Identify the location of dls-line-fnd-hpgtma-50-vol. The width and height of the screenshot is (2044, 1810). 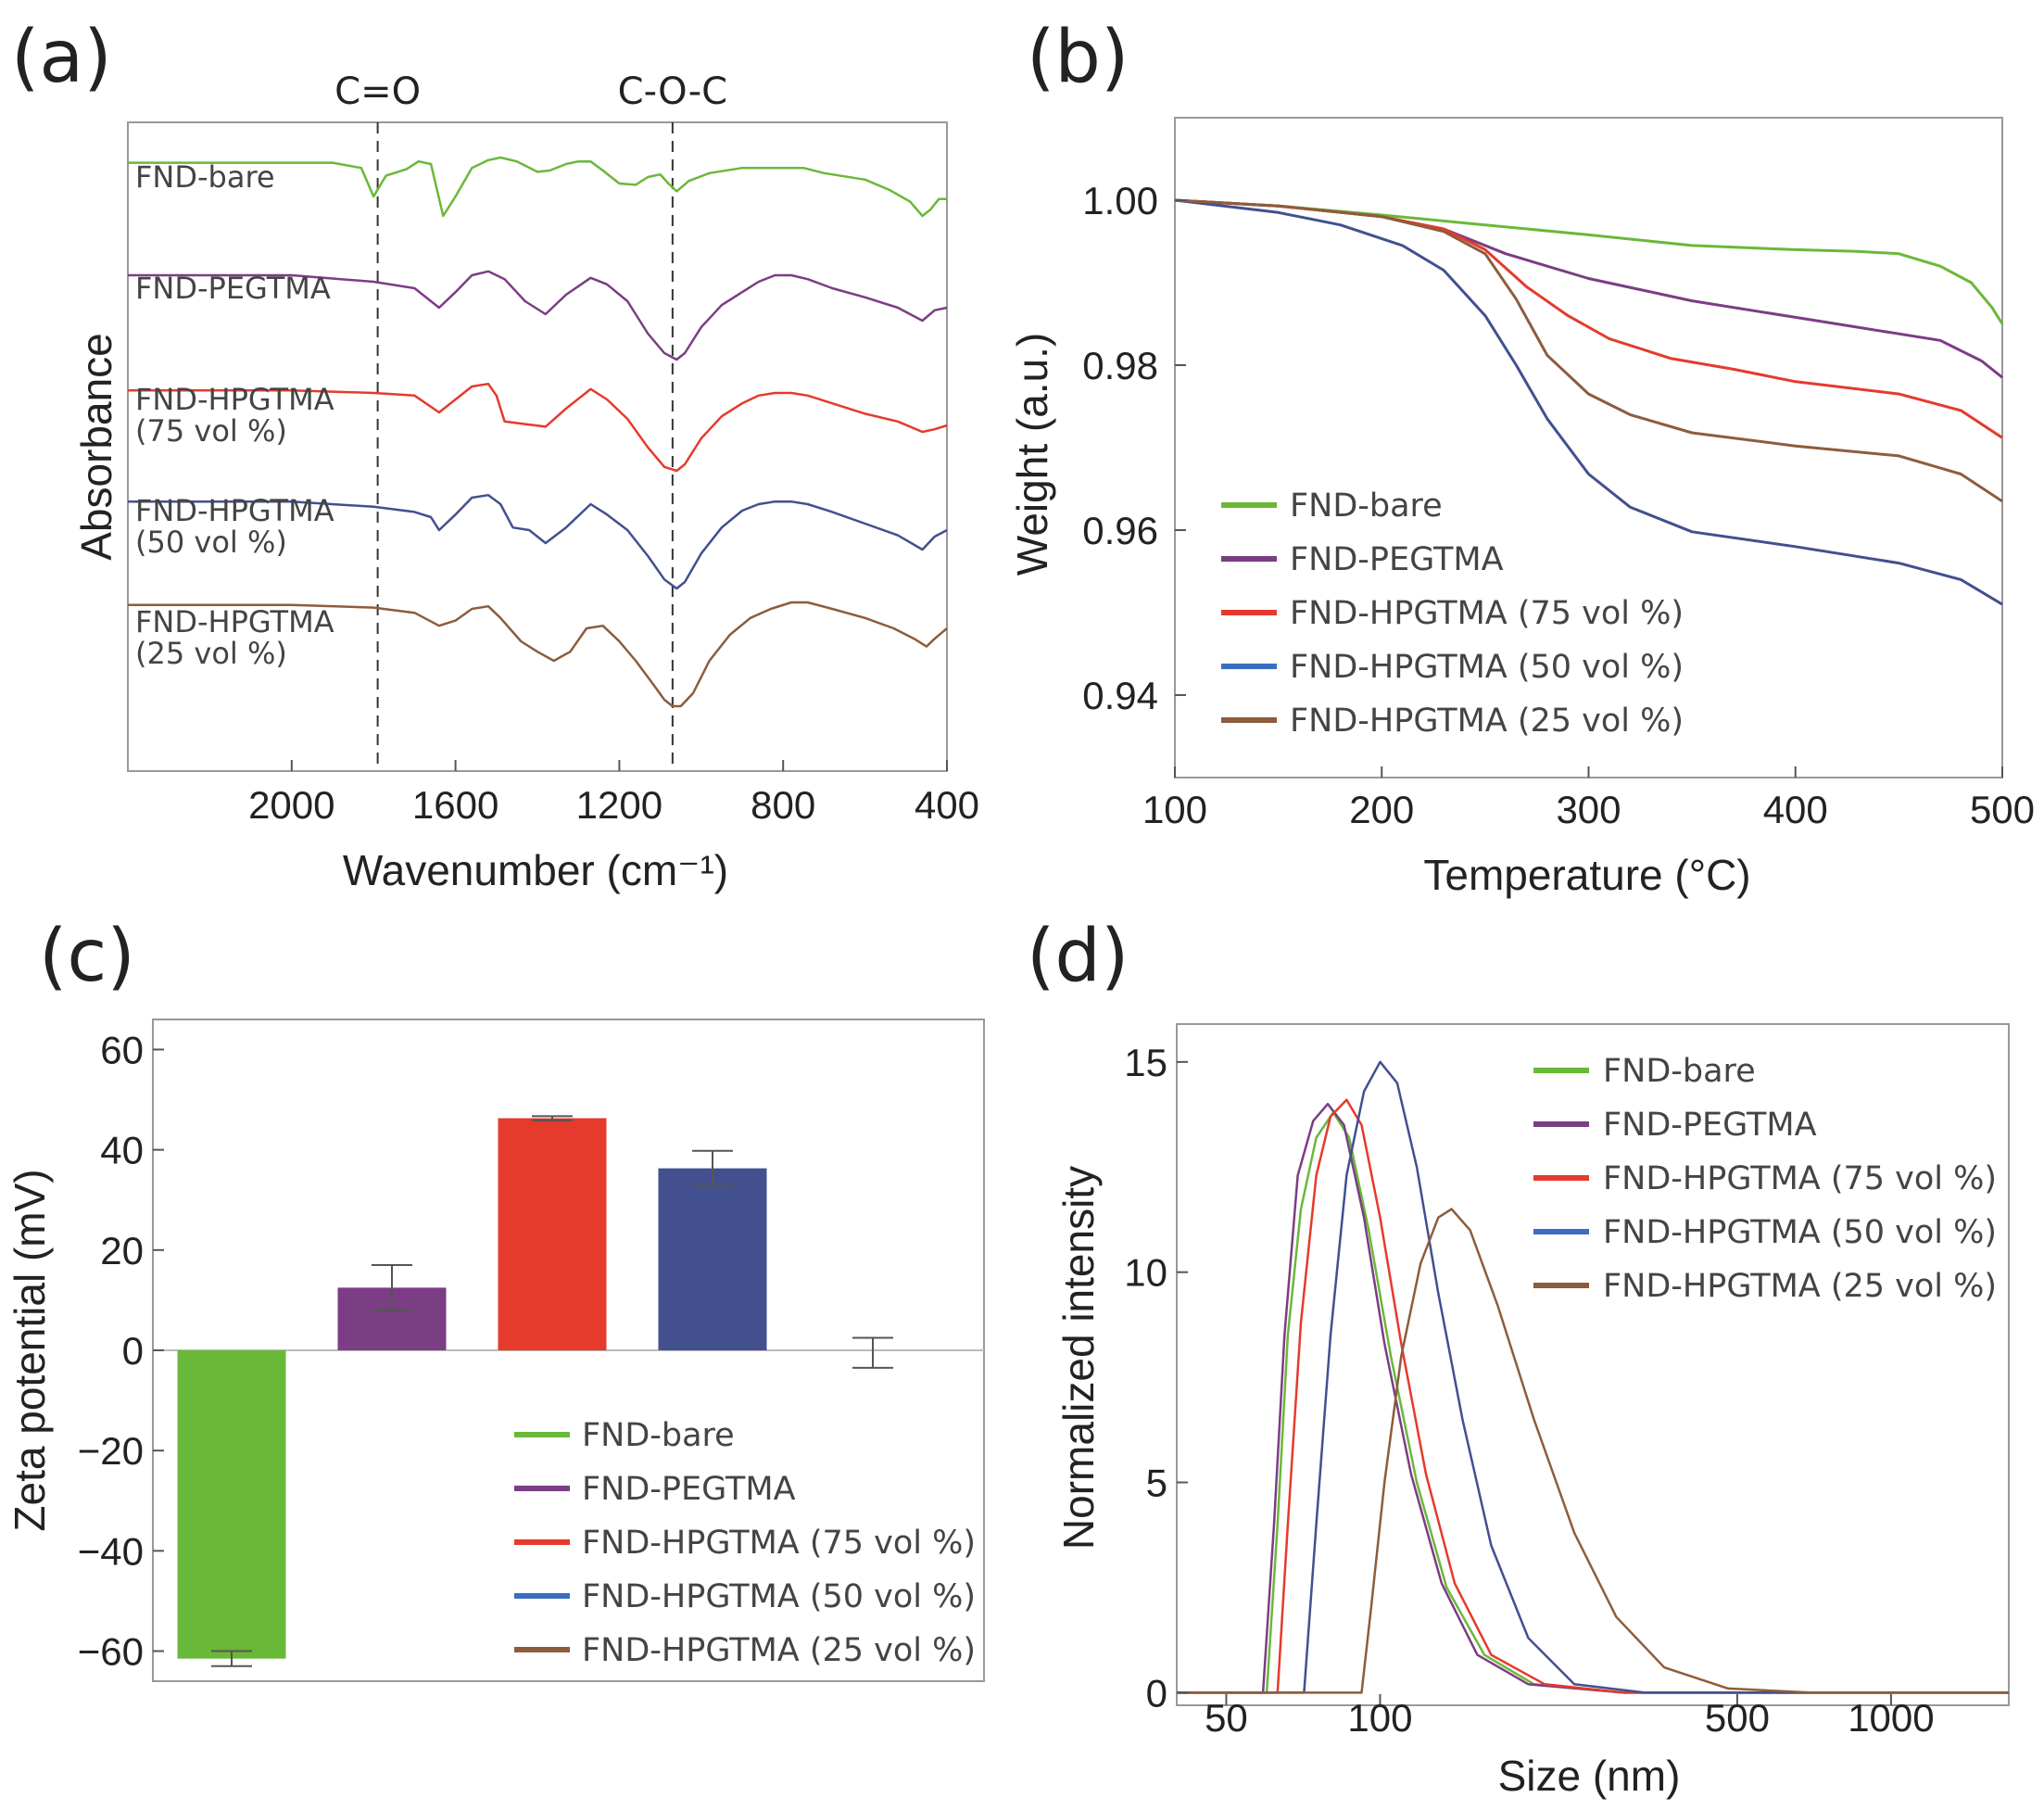
(1593, 1377).